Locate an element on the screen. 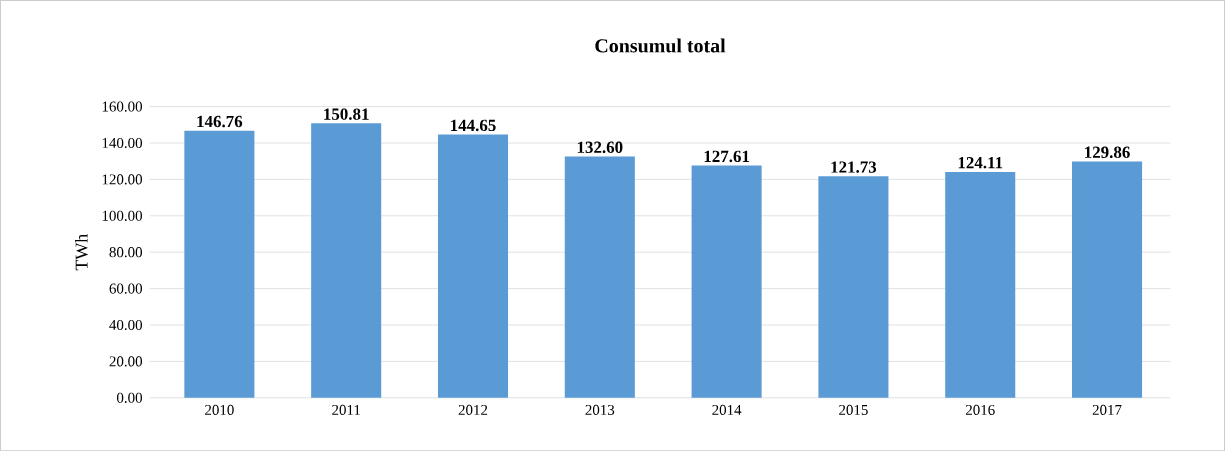 Image resolution: width=1225 pixels, height=451 pixels. x-tick-label: 2014 is located at coordinates (727, 409).